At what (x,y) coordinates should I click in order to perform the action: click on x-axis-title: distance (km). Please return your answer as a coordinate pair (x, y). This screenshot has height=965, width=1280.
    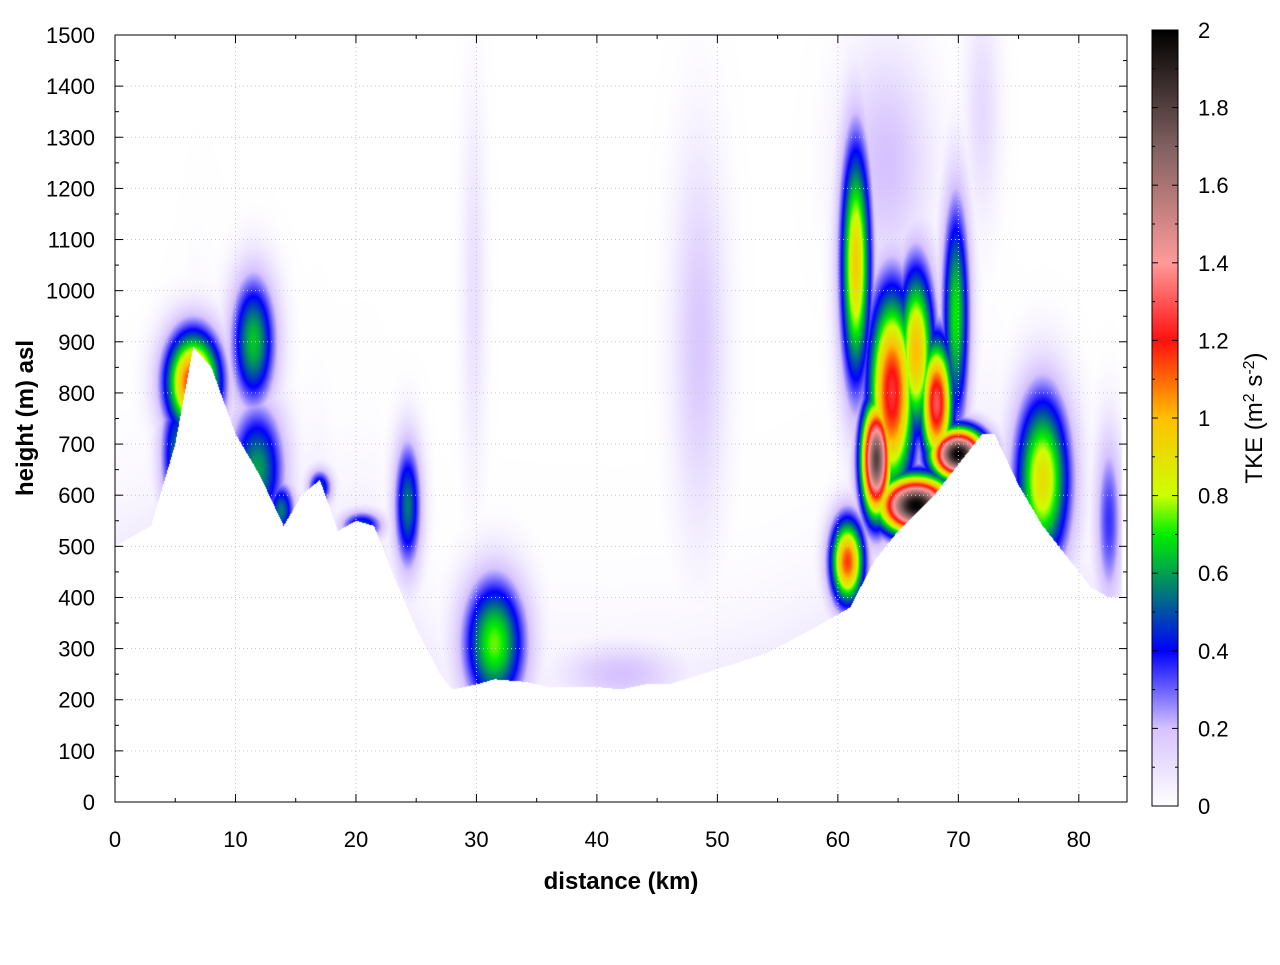
    Looking at the image, I should click on (621, 881).